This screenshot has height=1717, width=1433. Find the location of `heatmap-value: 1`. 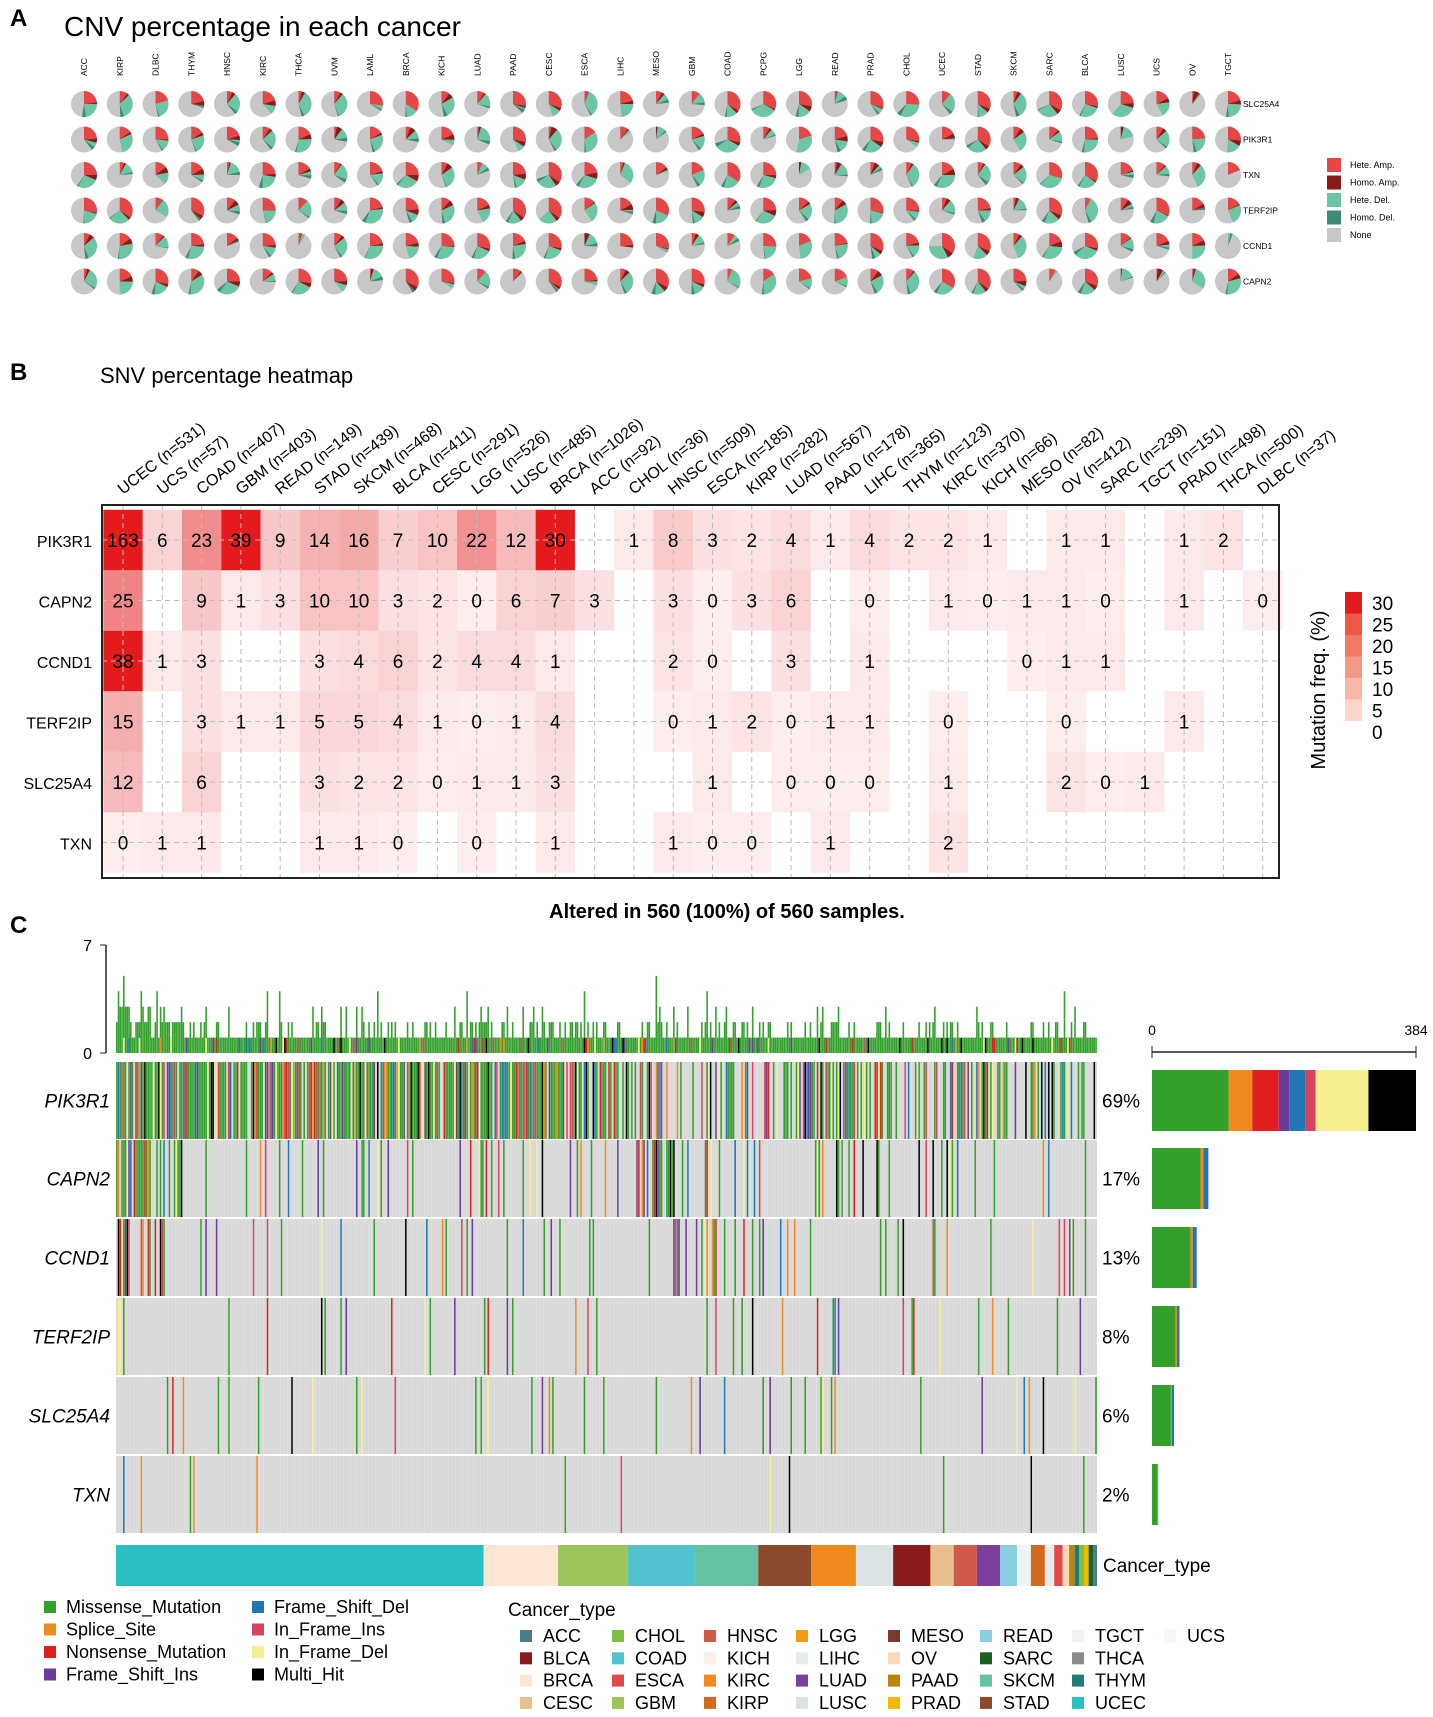

heatmap-value: 1 is located at coordinates (476, 783).